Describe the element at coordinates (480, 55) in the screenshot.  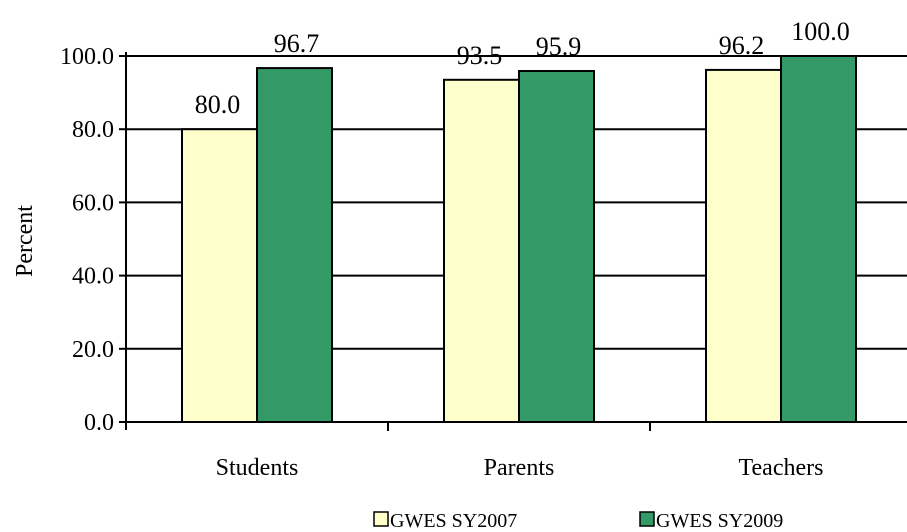
I see `data-label: 93.5` at that location.